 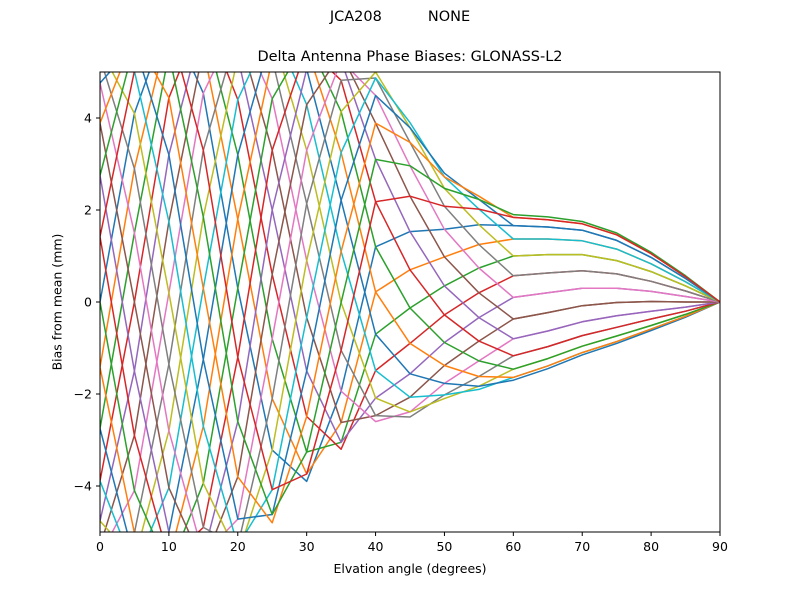 What do you see at coordinates (169, 546) in the screenshot?
I see `x-tick-label: 10` at bounding box center [169, 546].